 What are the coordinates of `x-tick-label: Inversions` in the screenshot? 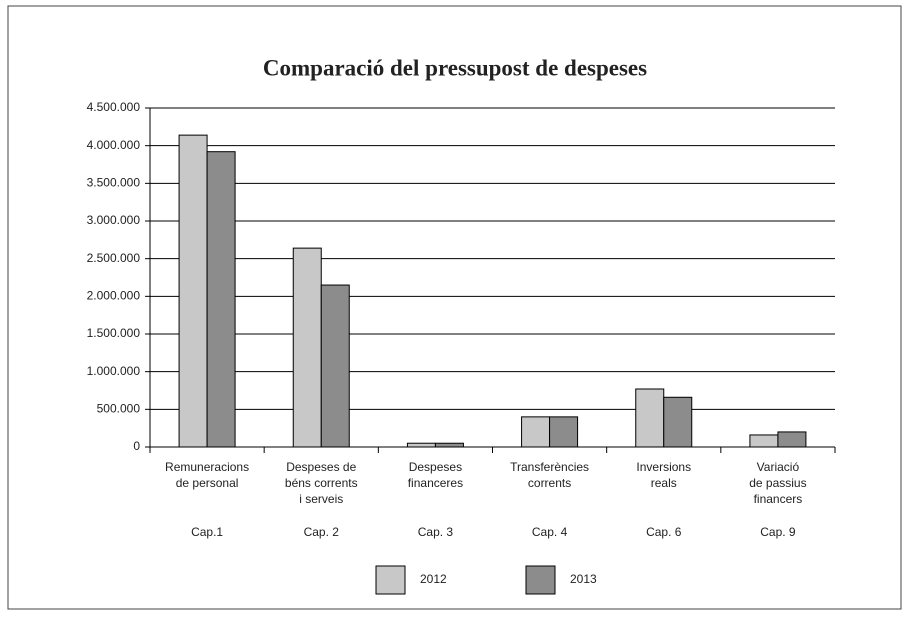 It's located at (663, 467).